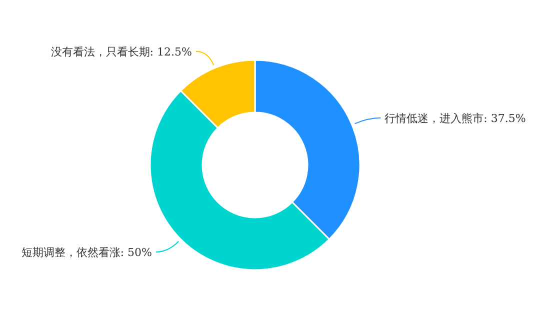  What do you see at coordinates (121, 51) in the screenshot?
I see `slice-label: 没有看法，只看长期: 12.5%` at bounding box center [121, 51].